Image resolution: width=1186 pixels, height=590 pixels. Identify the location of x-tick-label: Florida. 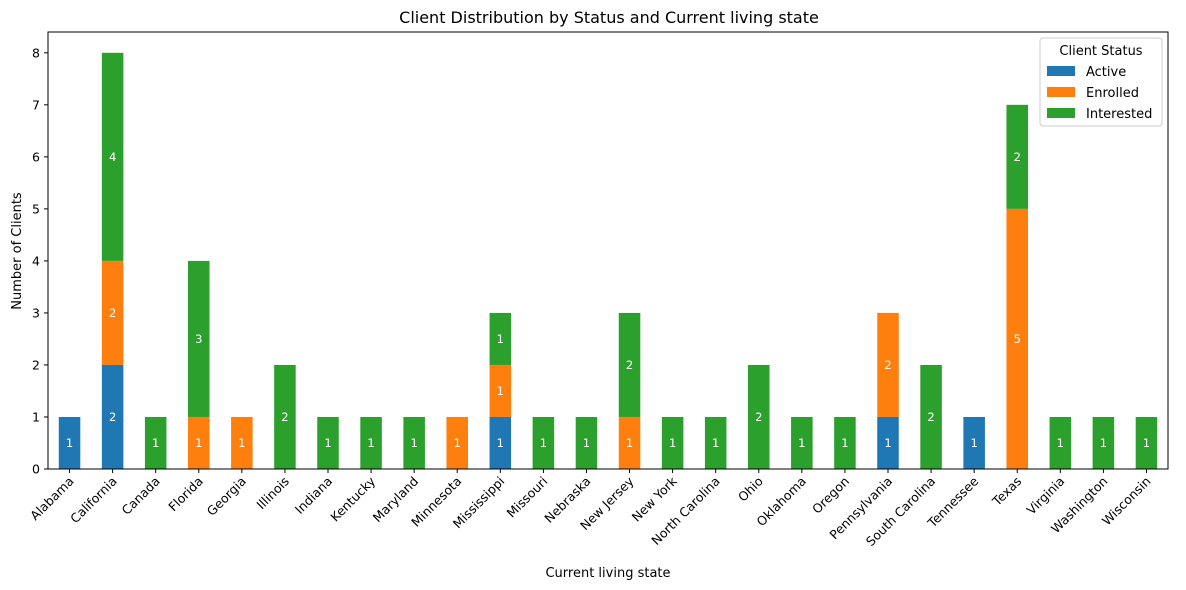
(185, 494).